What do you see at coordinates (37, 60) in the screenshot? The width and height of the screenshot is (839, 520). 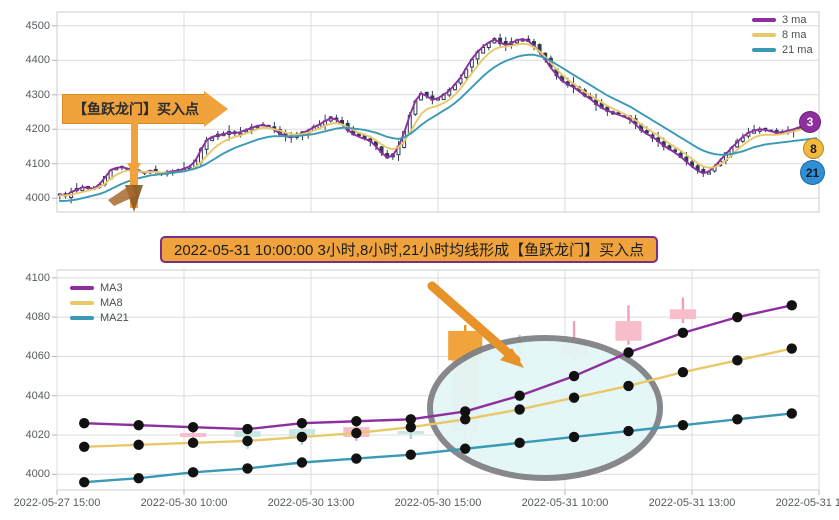 I see `top-chart-y-tick: 4400` at bounding box center [37, 60].